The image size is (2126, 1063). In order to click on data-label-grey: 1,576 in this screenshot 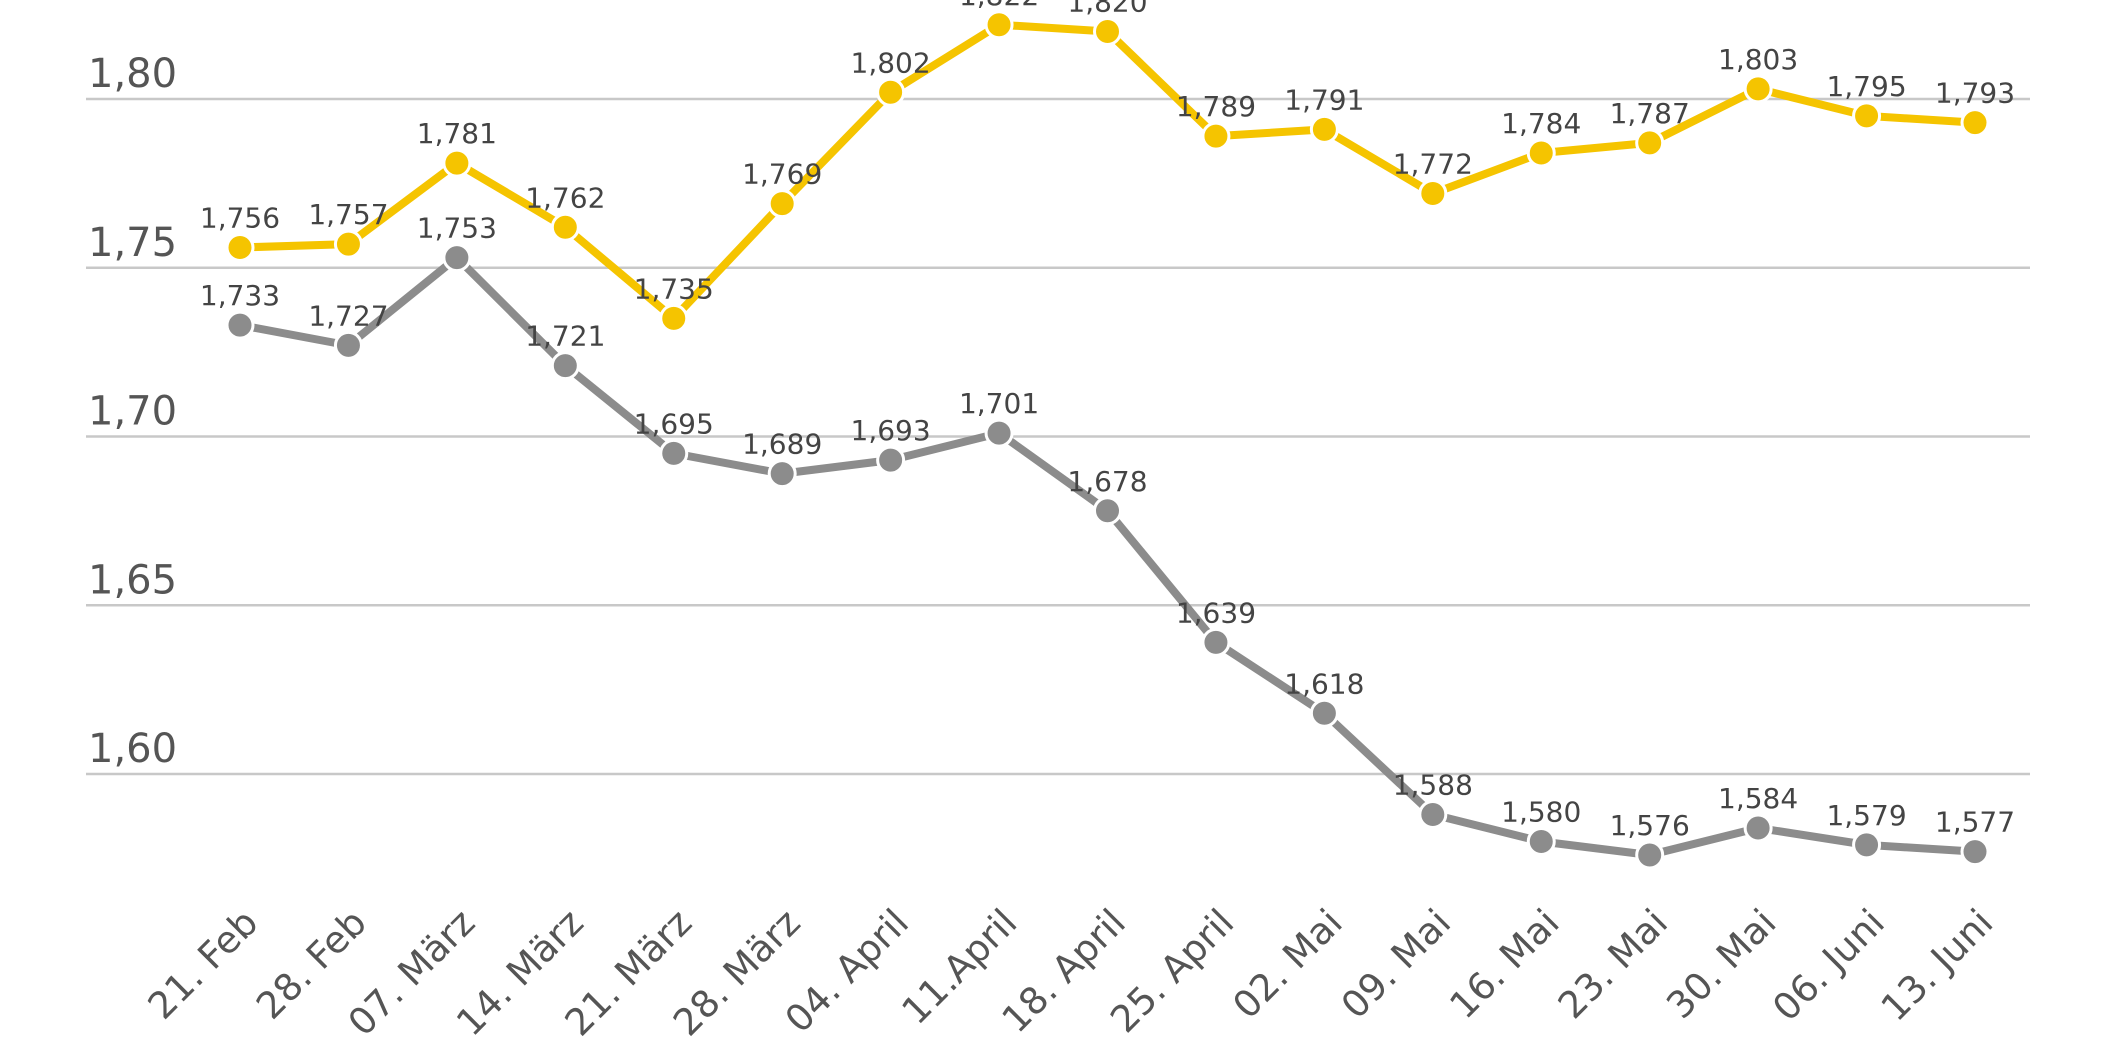, I will do `click(1650, 825)`.